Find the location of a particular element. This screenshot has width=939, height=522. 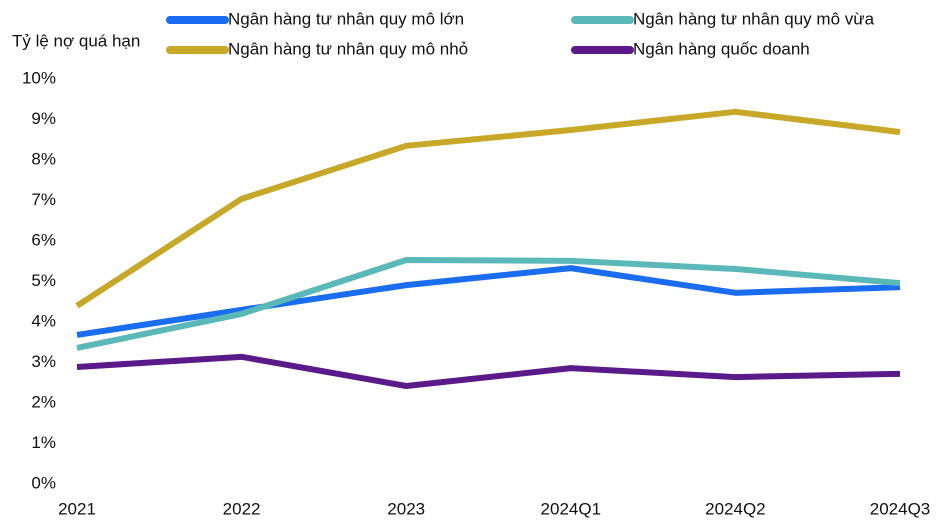

y-tick-label: 9% is located at coordinates (43, 118).